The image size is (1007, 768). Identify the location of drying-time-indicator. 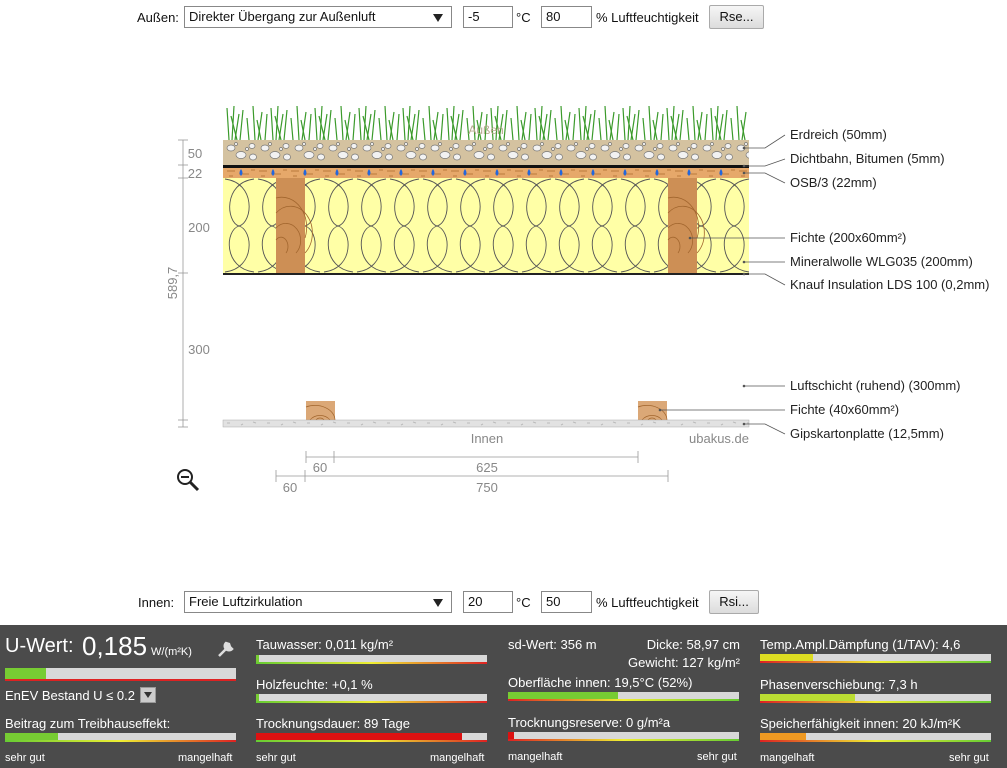
(371, 737).